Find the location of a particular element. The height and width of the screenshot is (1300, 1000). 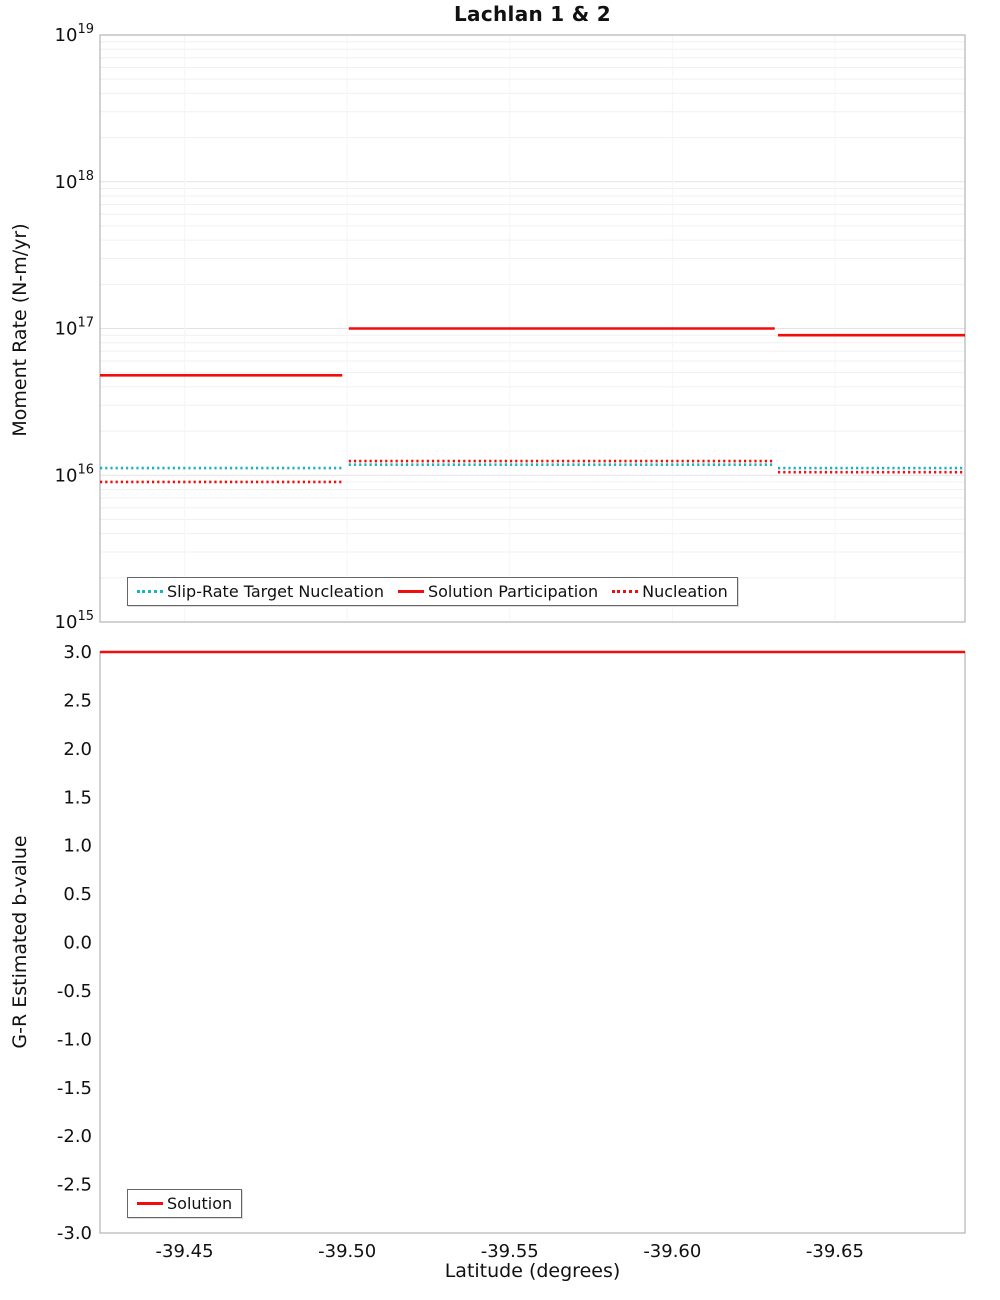

solution-line-sample is located at coordinates (150, 1203).